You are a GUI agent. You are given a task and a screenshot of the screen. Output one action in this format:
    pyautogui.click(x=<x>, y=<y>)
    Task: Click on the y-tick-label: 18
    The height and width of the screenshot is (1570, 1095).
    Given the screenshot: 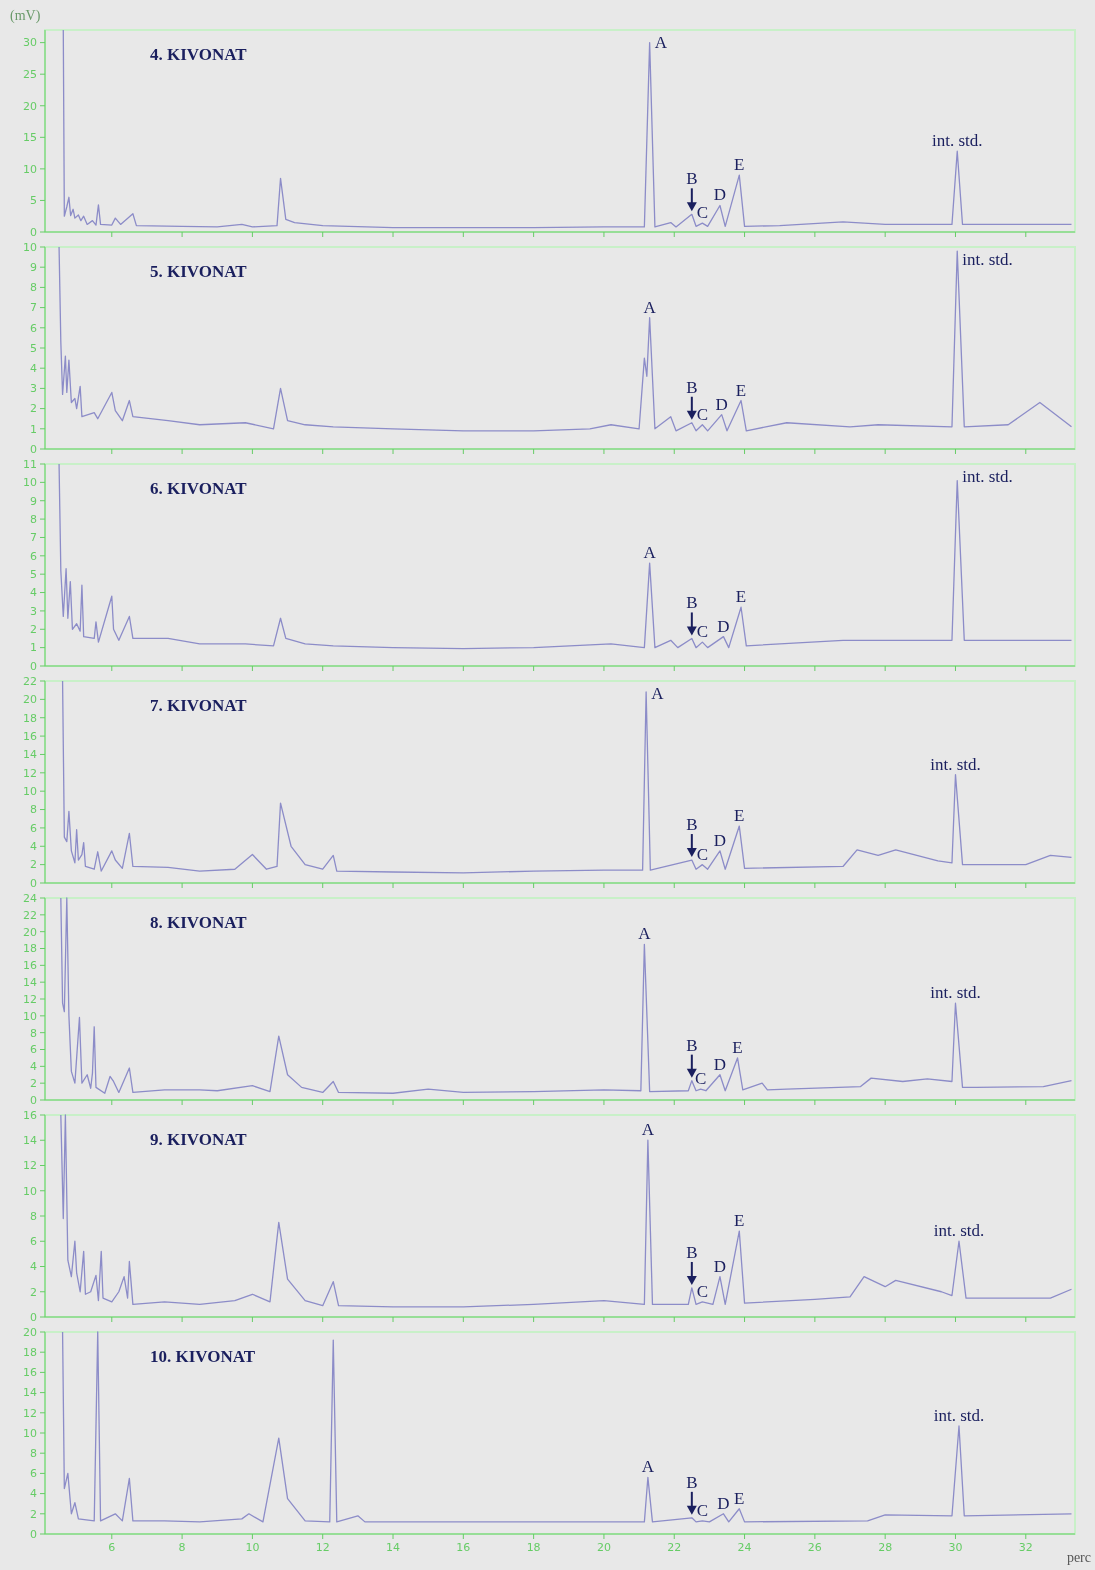 What is the action you would take?
    pyautogui.click(x=30, y=718)
    